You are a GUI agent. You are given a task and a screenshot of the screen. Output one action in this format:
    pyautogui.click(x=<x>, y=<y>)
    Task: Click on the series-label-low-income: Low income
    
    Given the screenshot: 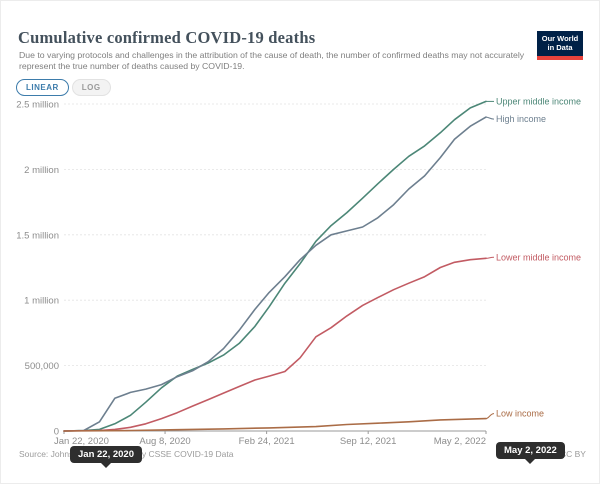 What is the action you would take?
    pyautogui.click(x=520, y=414)
    